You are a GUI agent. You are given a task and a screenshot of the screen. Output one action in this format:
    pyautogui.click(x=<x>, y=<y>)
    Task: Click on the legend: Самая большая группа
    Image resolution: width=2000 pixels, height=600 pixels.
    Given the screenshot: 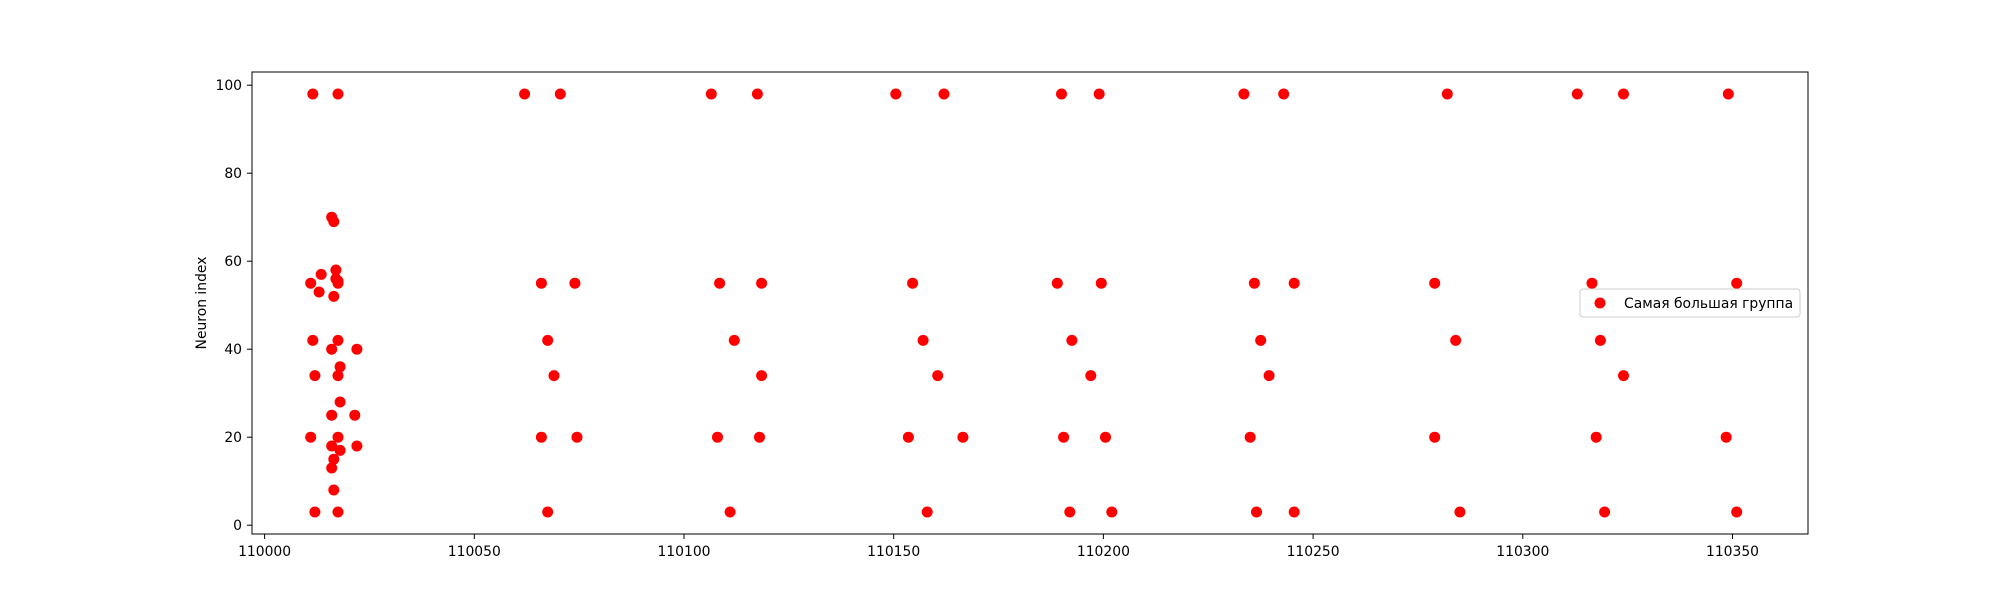 What is the action you would take?
    pyautogui.click(x=1690, y=303)
    